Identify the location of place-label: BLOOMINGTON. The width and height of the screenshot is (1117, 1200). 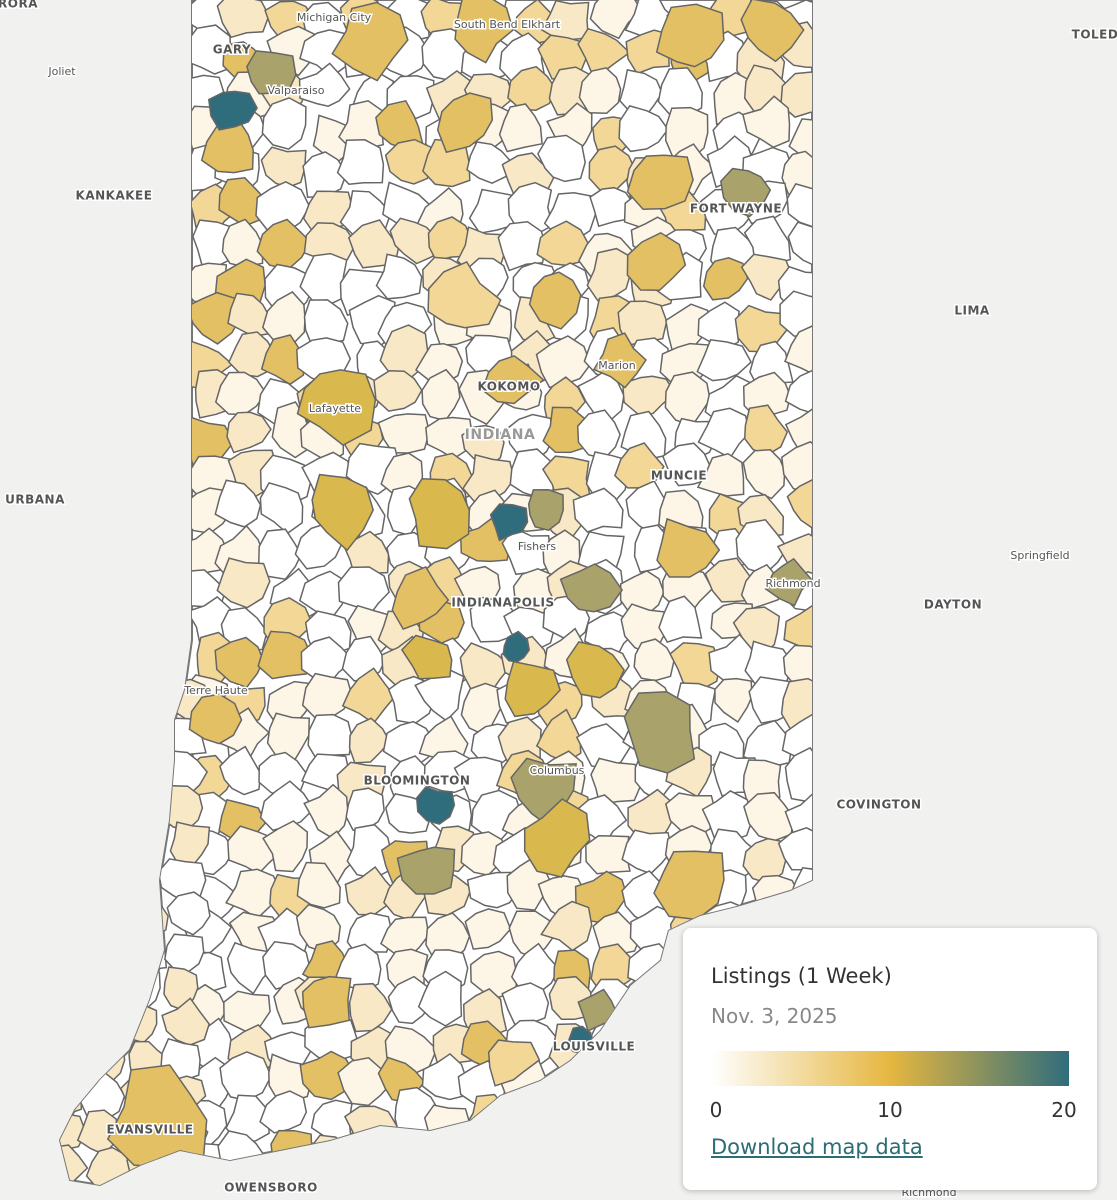
(417, 781).